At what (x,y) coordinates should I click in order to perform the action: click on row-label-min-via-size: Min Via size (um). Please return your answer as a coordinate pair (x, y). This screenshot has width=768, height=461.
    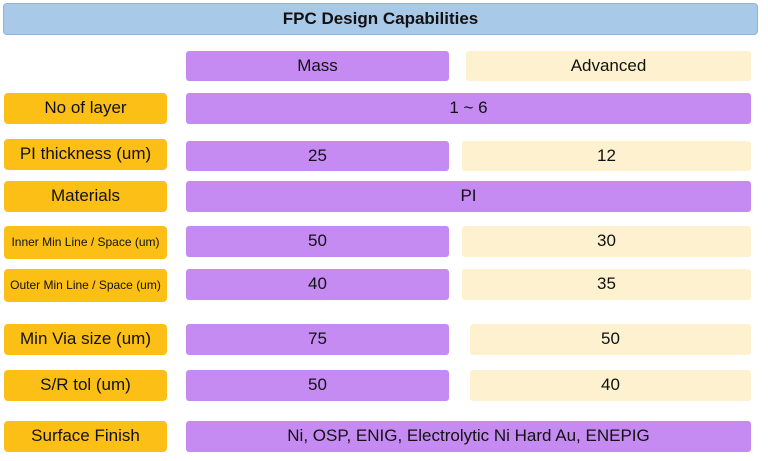
    Looking at the image, I should click on (85, 339).